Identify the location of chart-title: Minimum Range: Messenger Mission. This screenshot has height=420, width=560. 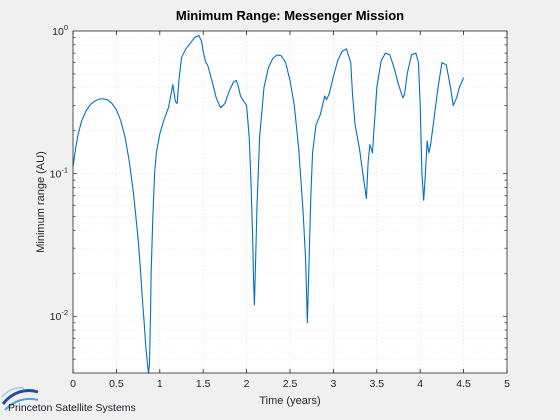
(290, 15).